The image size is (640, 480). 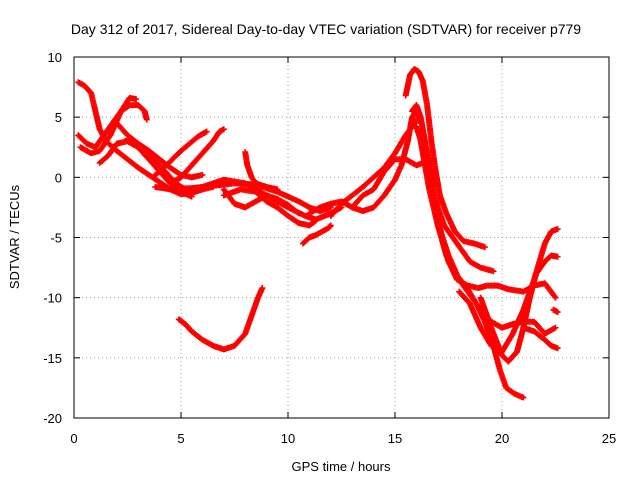 I want to click on x-tick-labels: 0 5 10 15 20 25, so click(x=343, y=438).